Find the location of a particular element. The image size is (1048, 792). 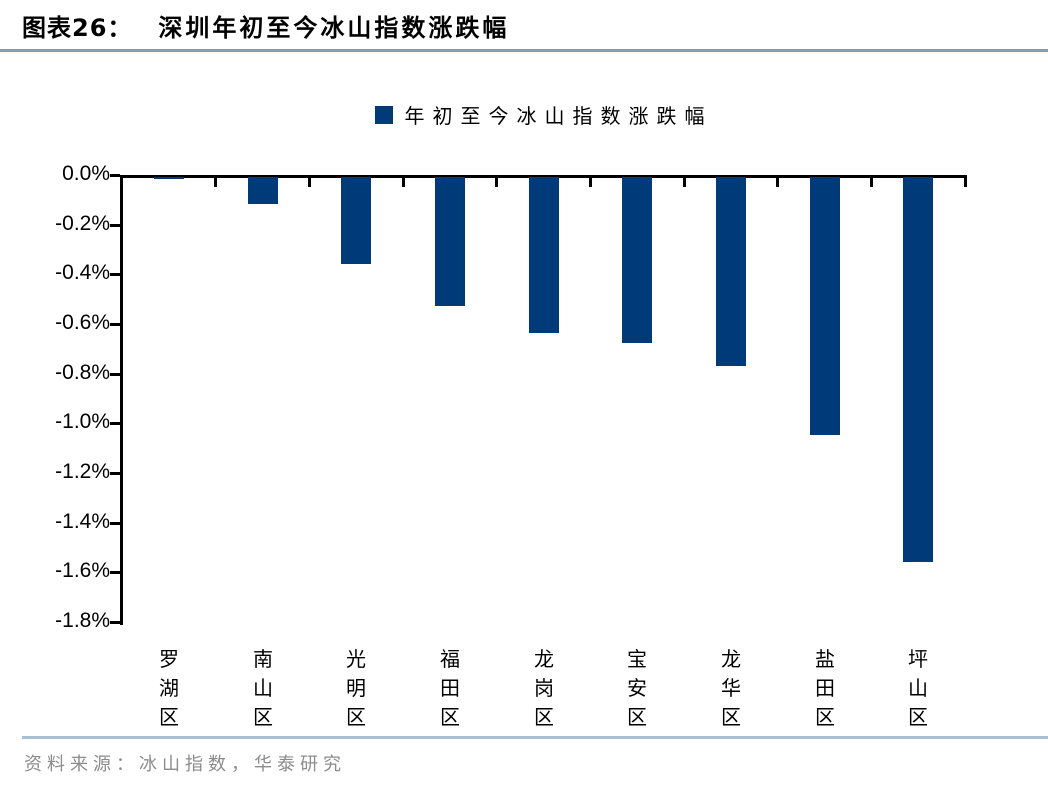

y-axis-tick-label: -1.8% is located at coordinates (82, 620).